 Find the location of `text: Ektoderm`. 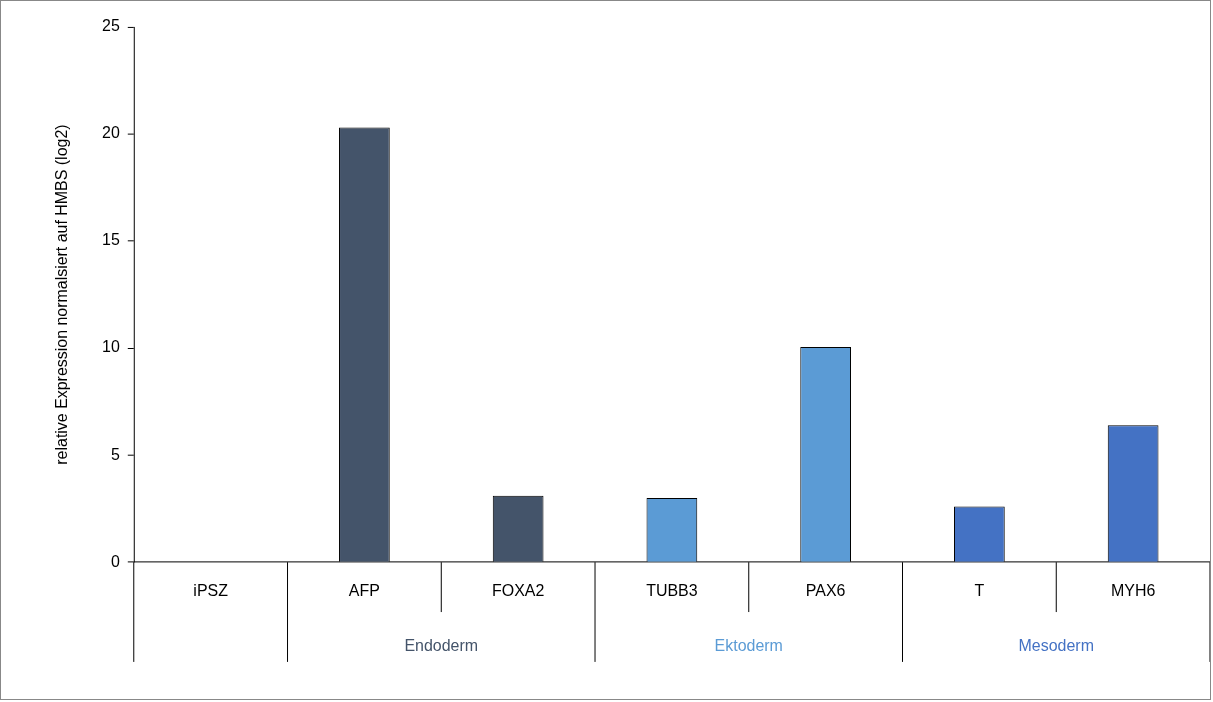

text: Ektoderm is located at coordinates (748, 646).